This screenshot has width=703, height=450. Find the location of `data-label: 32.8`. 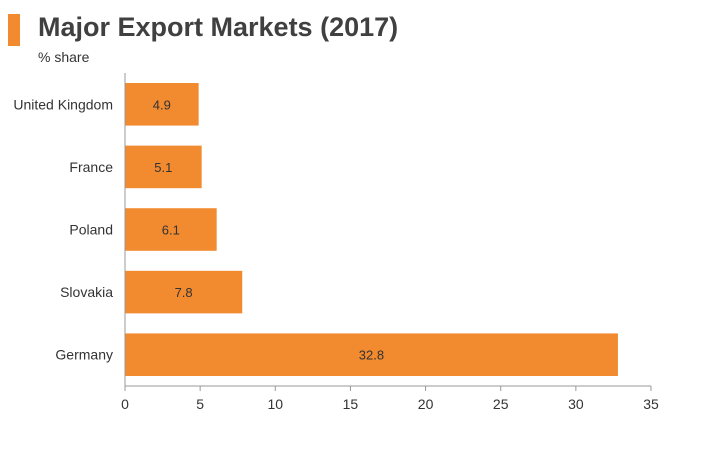

data-label: 32.8 is located at coordinates (371, 355).